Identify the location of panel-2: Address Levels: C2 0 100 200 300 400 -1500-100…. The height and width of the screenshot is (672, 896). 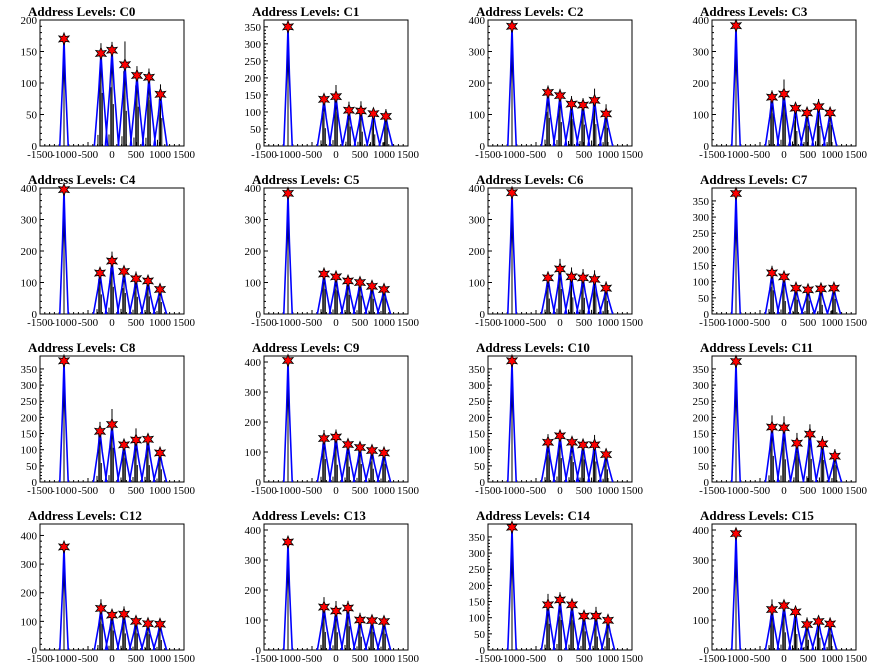
(556, 82).